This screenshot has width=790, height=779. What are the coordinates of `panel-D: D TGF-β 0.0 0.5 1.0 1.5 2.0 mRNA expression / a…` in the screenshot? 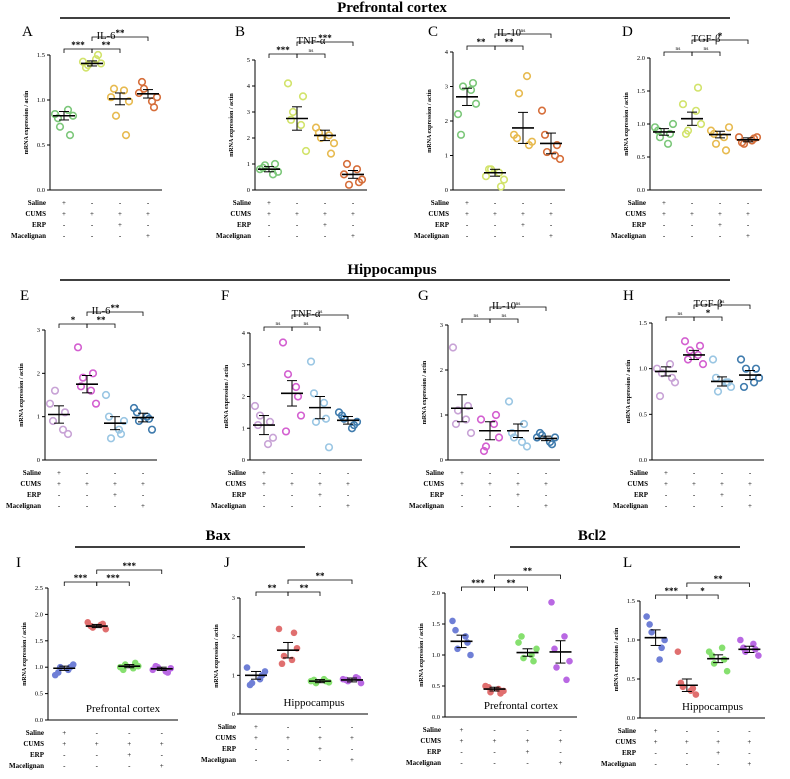 It's located at (686, 132).